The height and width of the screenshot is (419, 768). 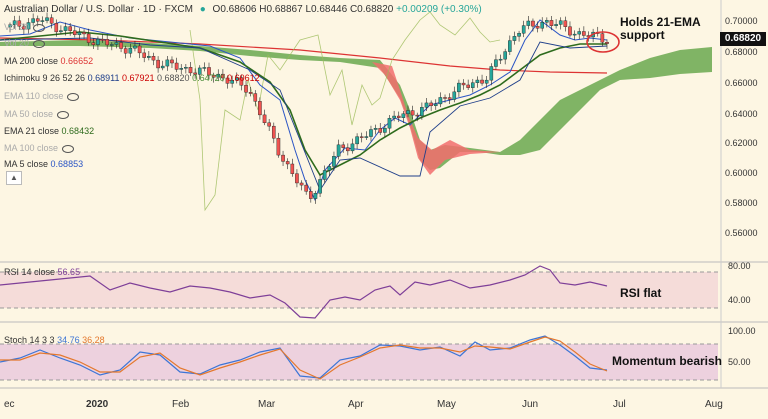 I want to click on market-status-icon: ●, so click(x=202, y=9).